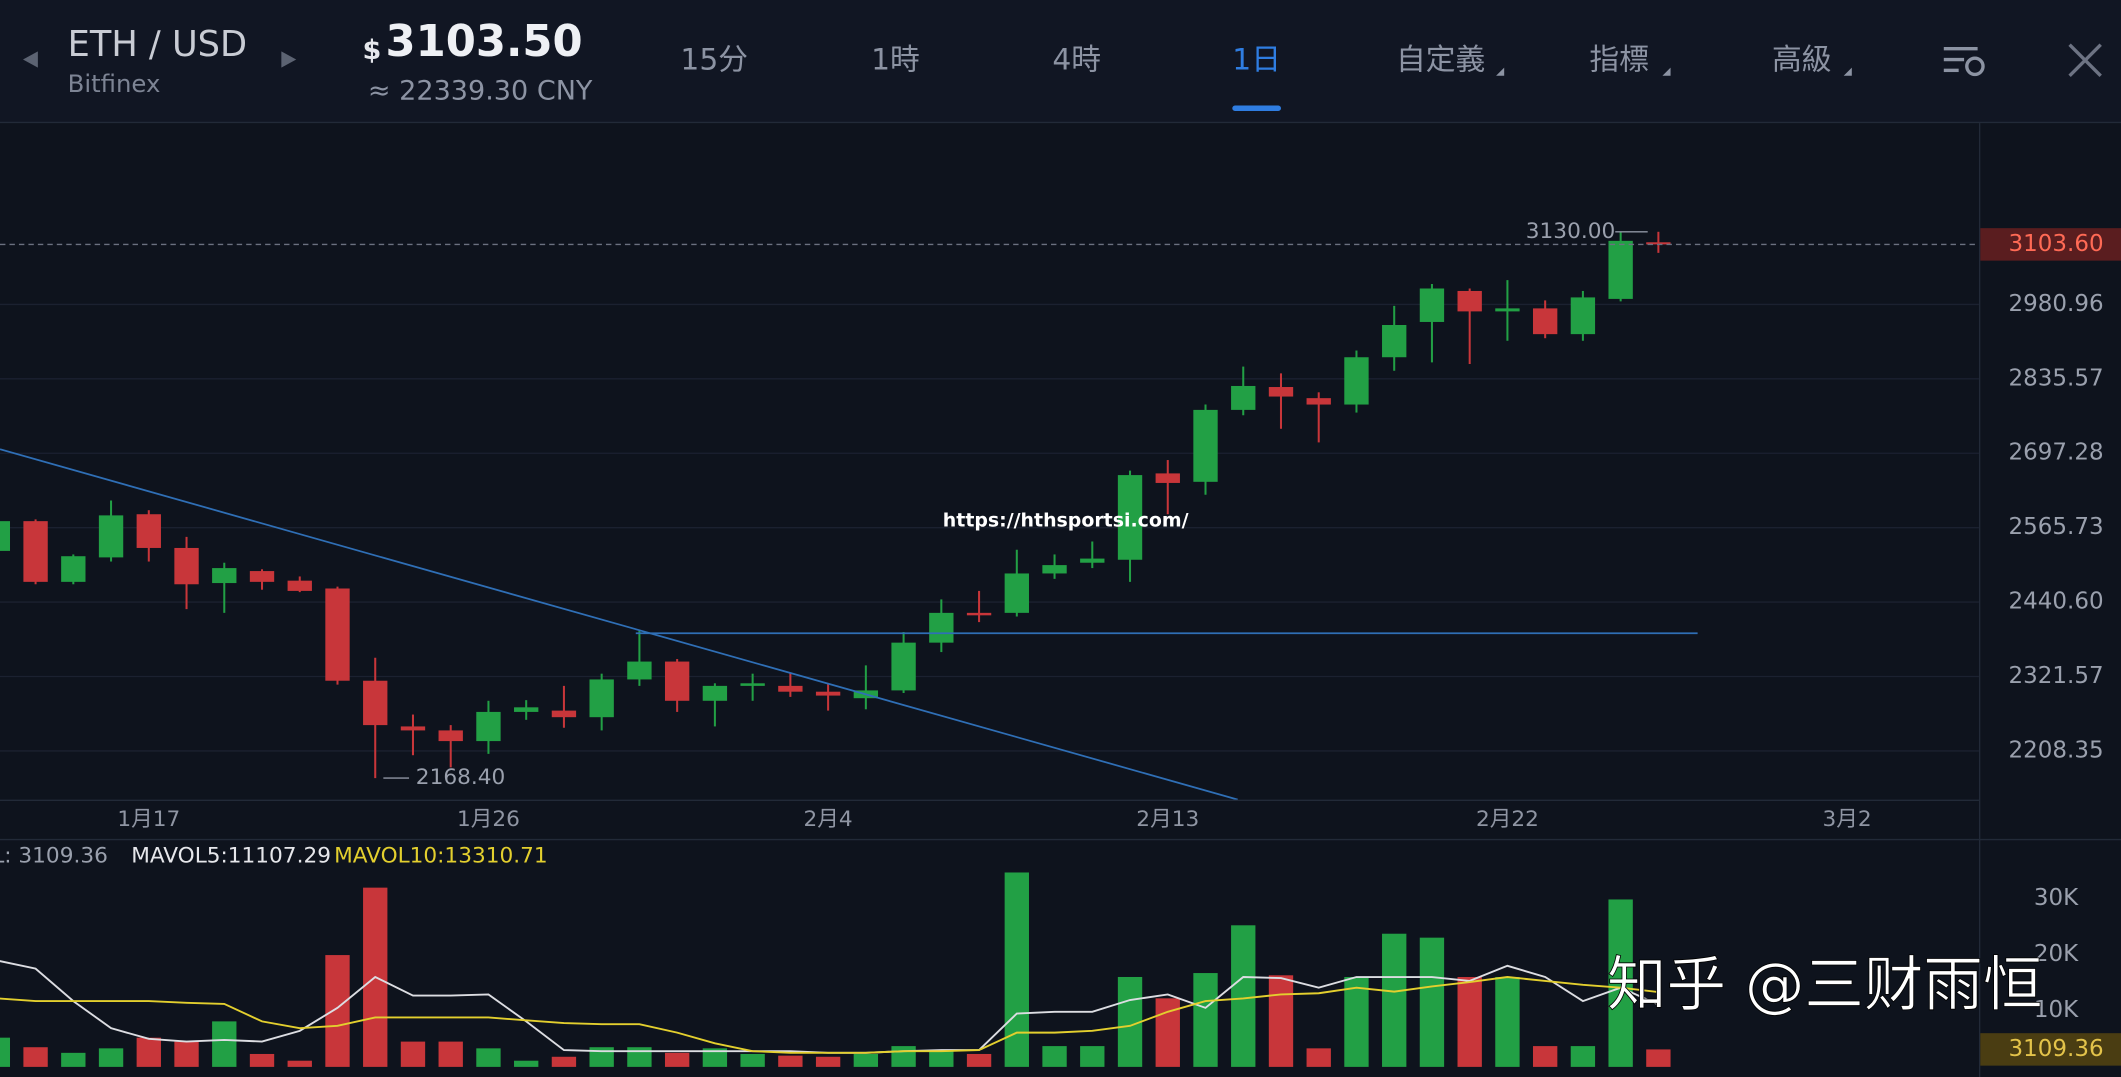 The image size is (2121, 1077). Describe the element at coordinates (114, 83) in the screenshot. I see `exchange: Bitfinex` at that location.